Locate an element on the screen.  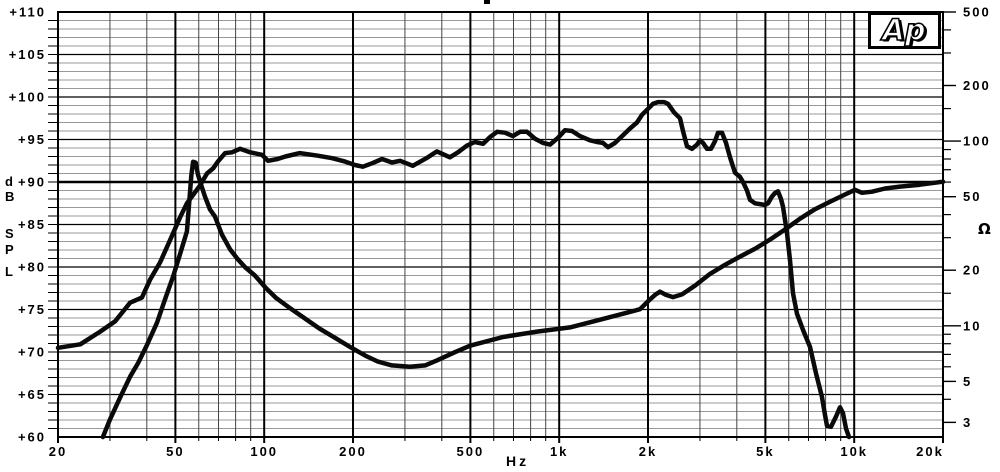
logo-text-shadow: Ap is located at coordinates (905, 32).